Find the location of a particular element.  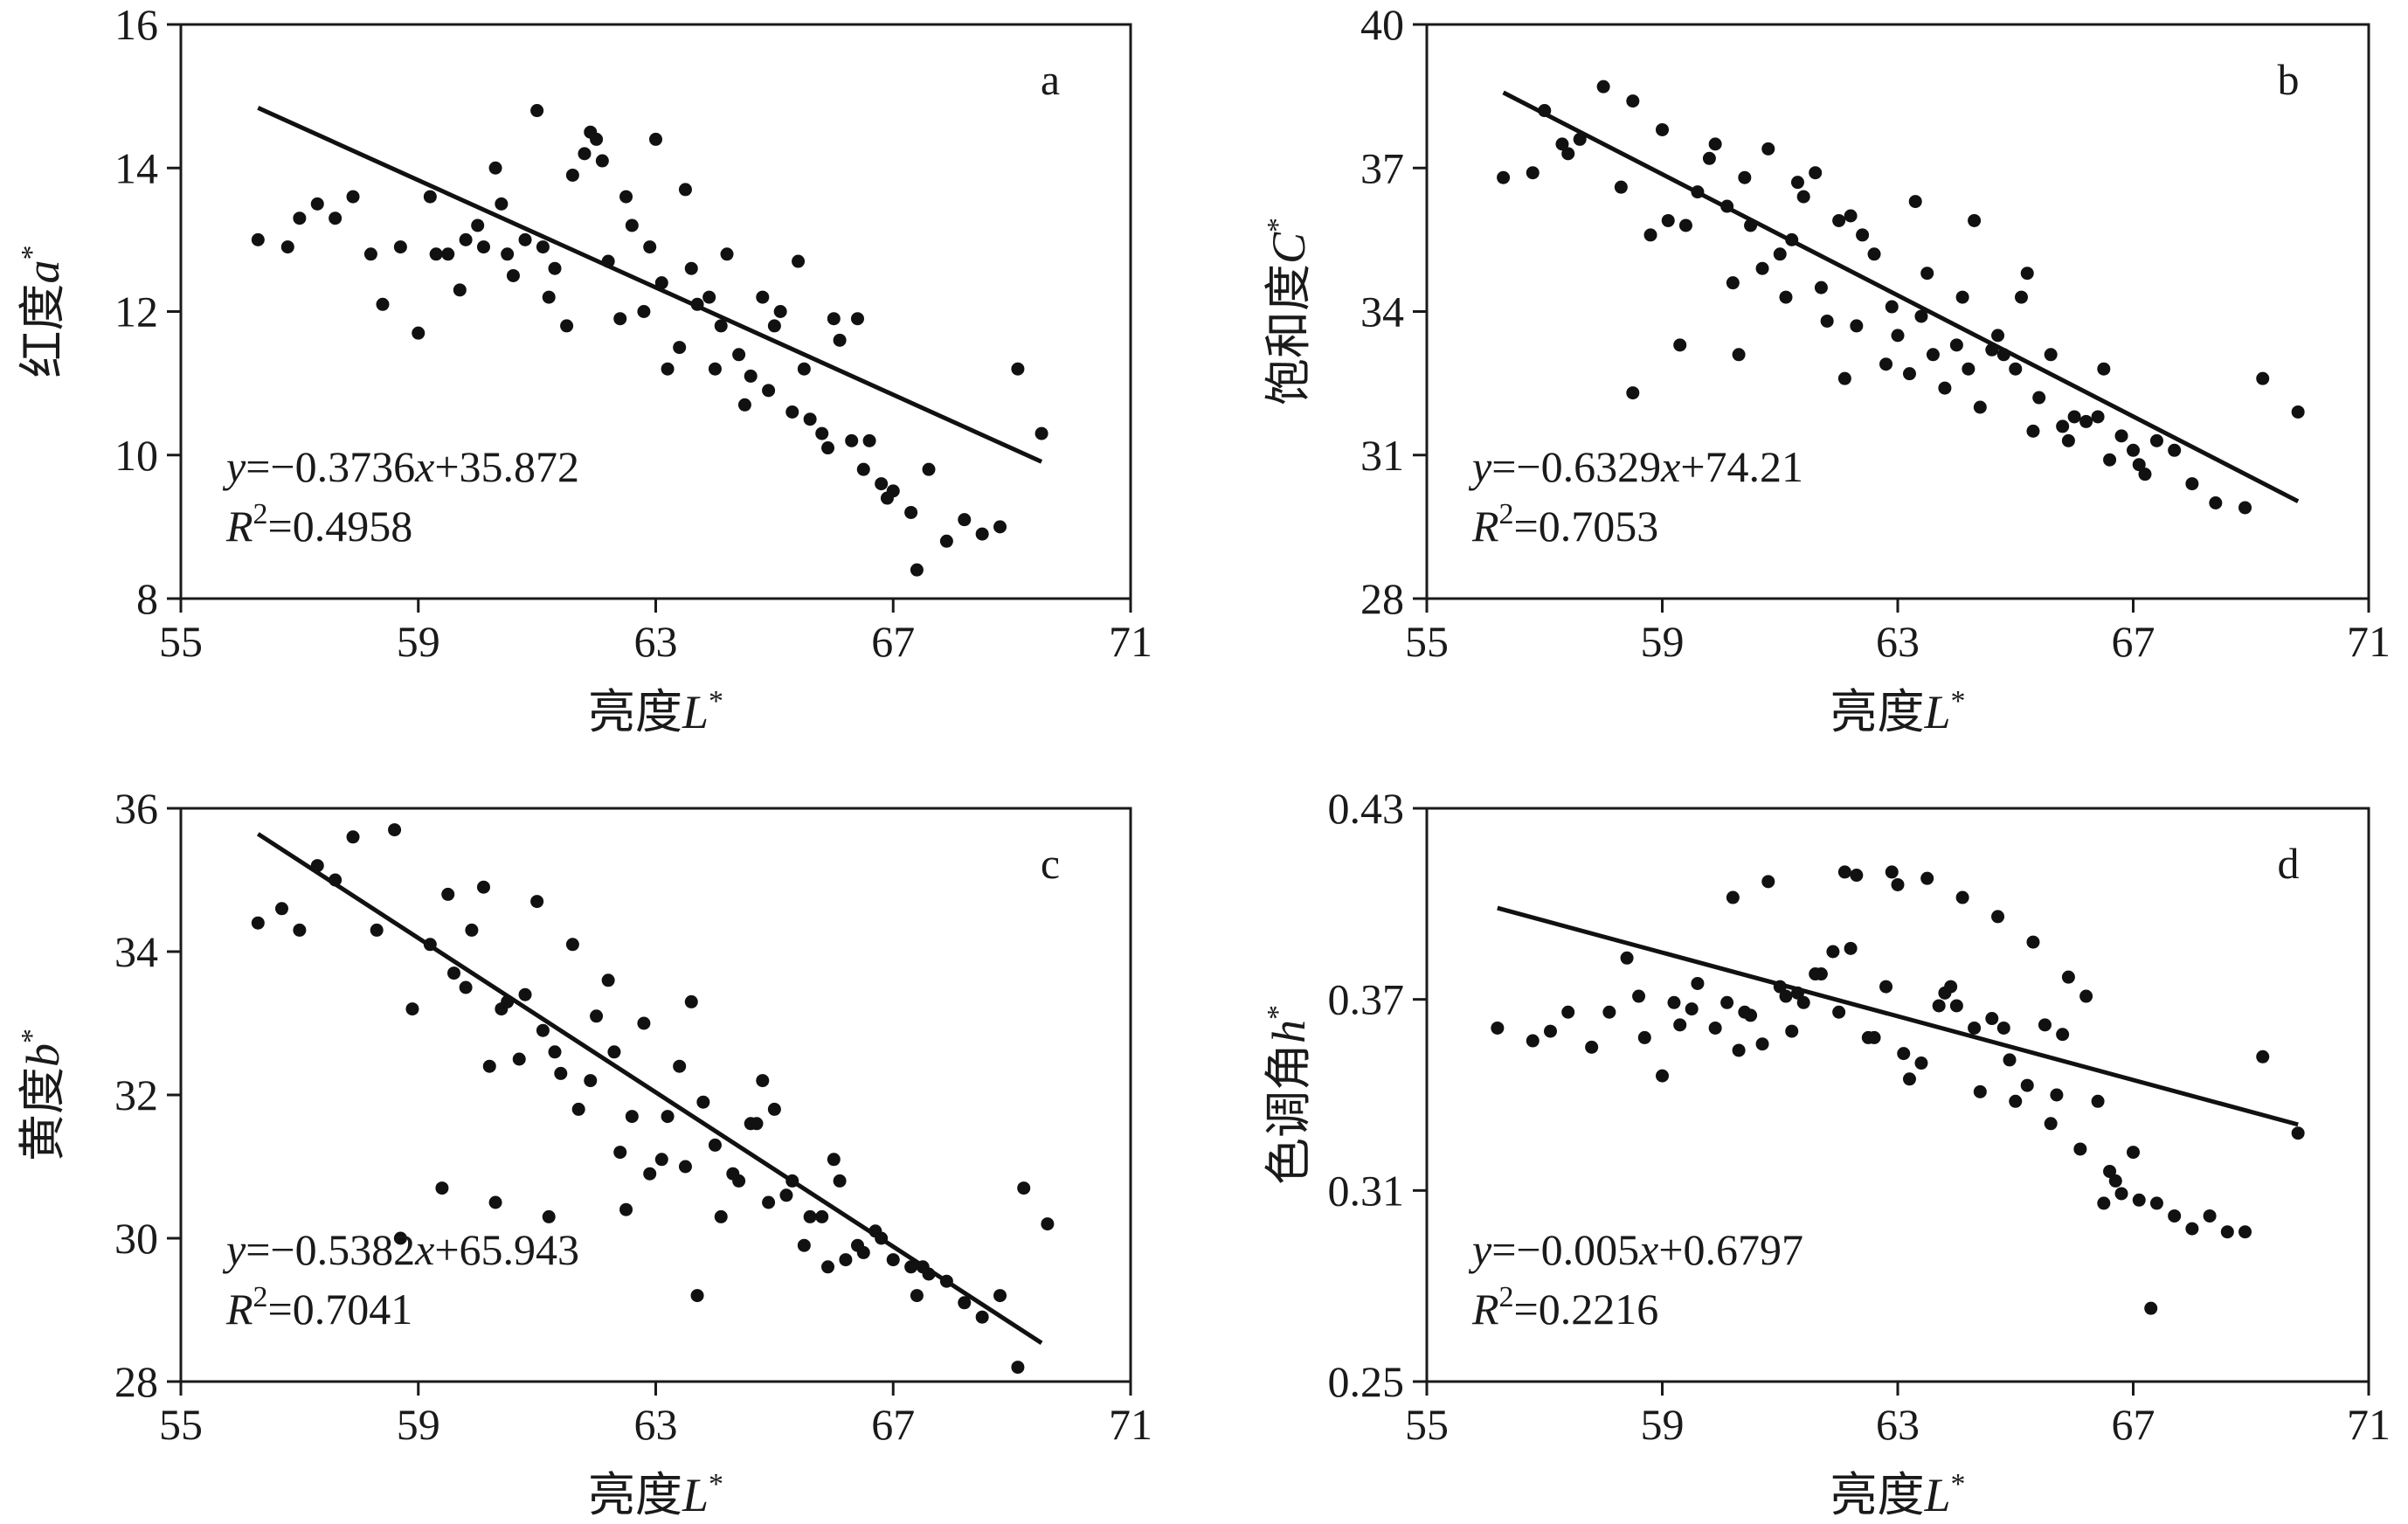

regression-equation: y=−0.6329x+74.21 is located at coordinates (1635, 467).